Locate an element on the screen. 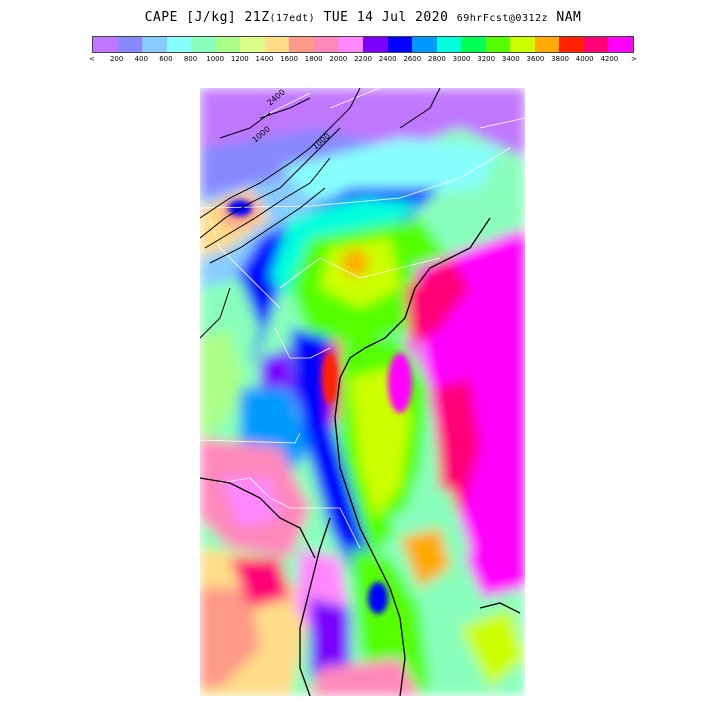  colorbar-tick-label: 1600 is located at coordinates (289, 59).